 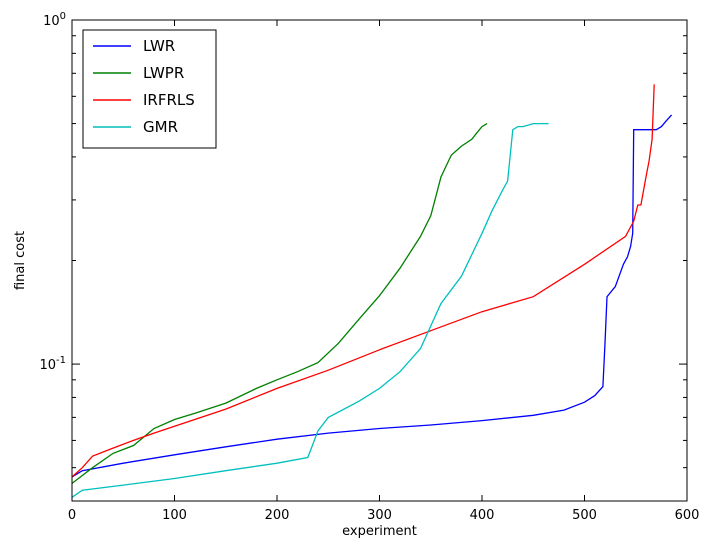 What do you see at coordinates (482, 515) in the screenshot?
I see `x-tick-label: 400` at bounding box center [482, 515].